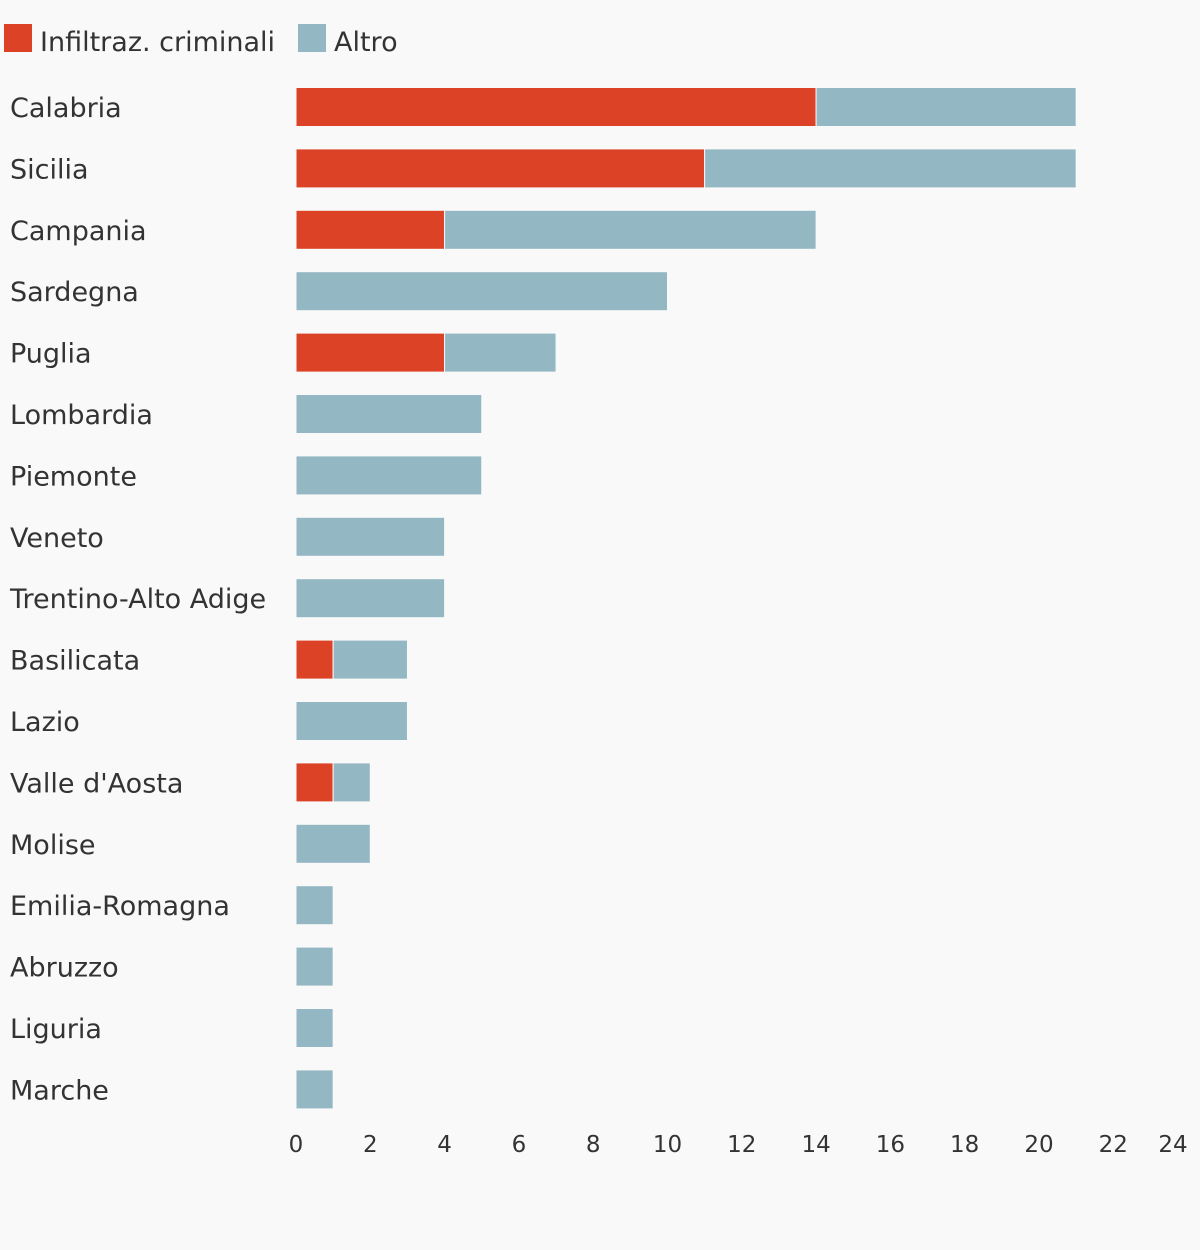 This screenshot has width=1200, height=1250. What do you see at coordinates (556, 107) in the screenshot?
I see `bar-calabria-infiltraz-criminali` at bounding box center [556, 107].